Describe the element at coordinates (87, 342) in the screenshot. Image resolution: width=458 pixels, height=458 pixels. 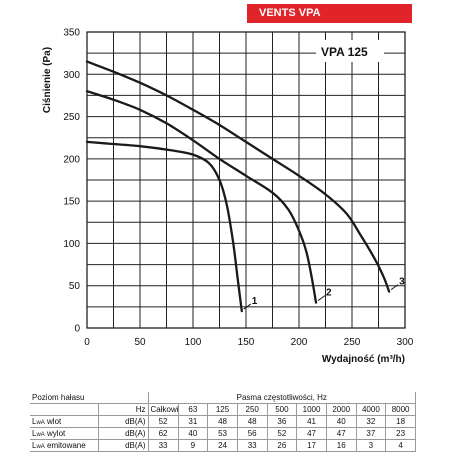
I see `x-tick-label: 0` at that location.